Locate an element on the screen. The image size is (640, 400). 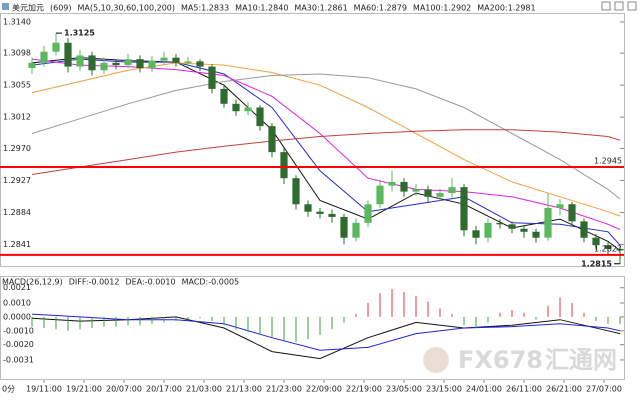
indicator-label: MA(5,10,30,60,100,200) is located at coordinates (127, 8).